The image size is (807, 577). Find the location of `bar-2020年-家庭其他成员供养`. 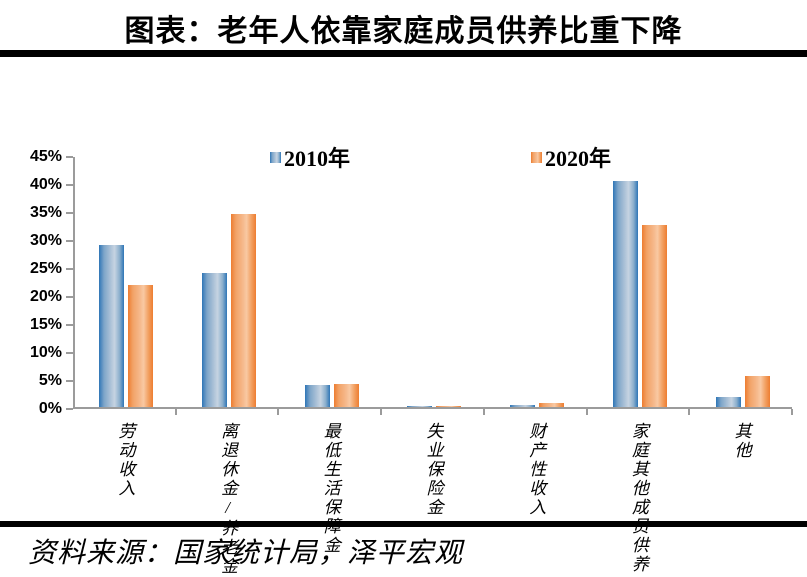

bar-2020年-家庭其他成员供养 is located at coordinates (654, 316).